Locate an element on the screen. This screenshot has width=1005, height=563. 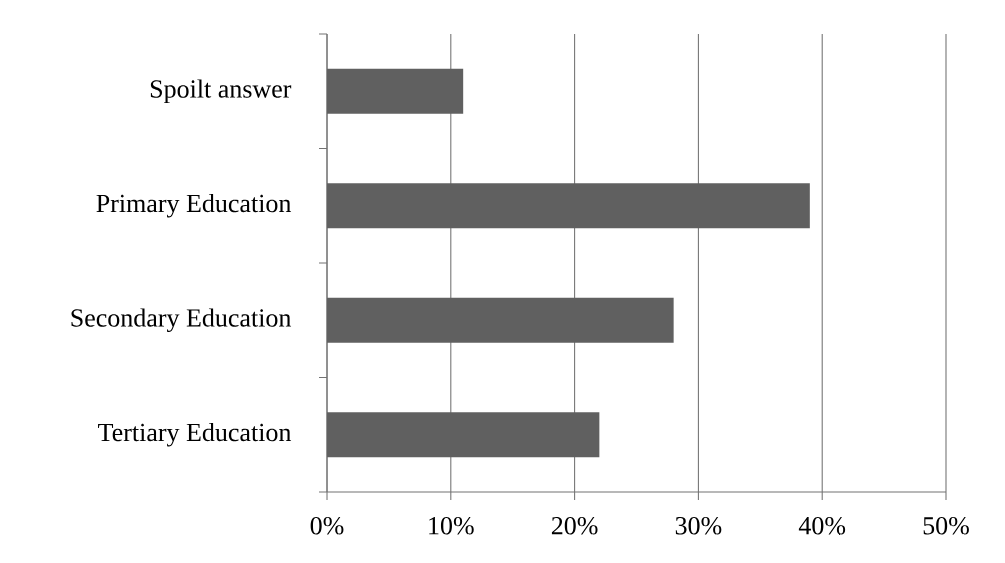
x-tick-label: 20% is located at coordinates (574, 525).